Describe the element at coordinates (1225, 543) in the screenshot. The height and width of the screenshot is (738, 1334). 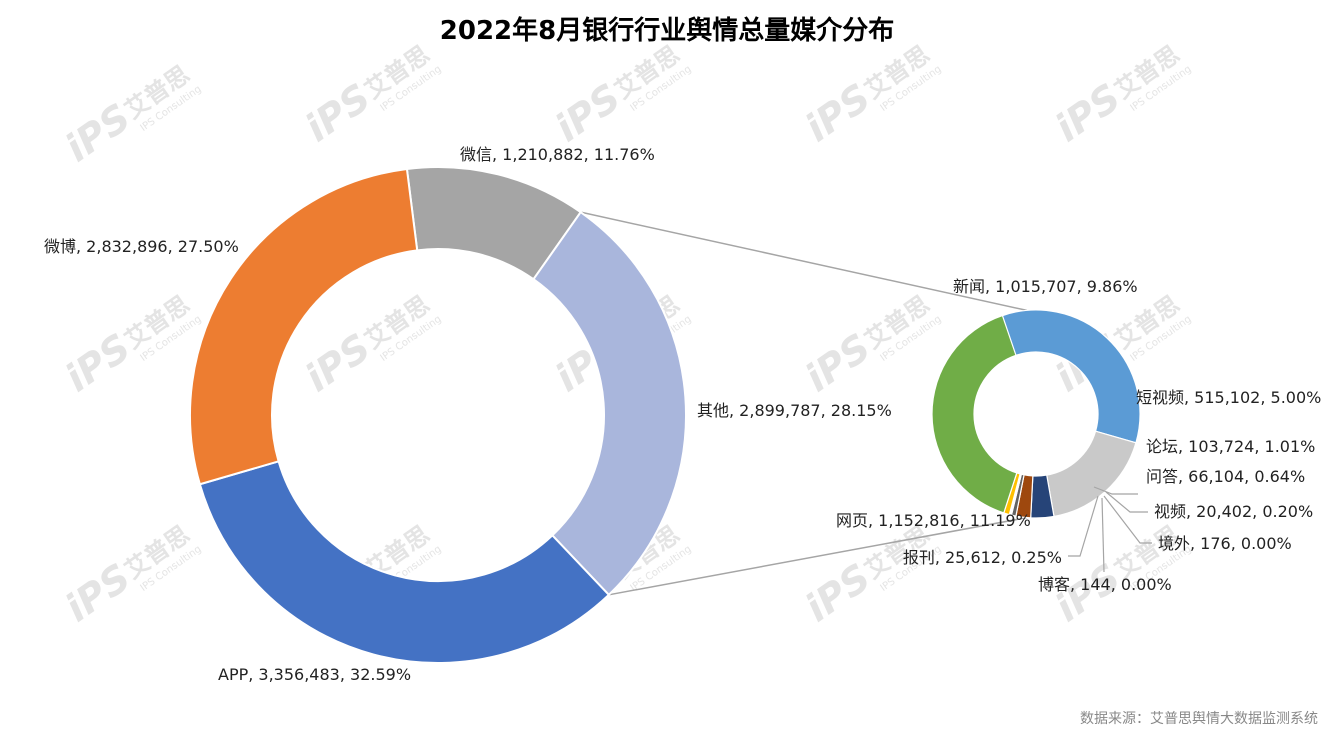
I see `secondary-label-境外: 境外, 176, 0.00%` at that location.